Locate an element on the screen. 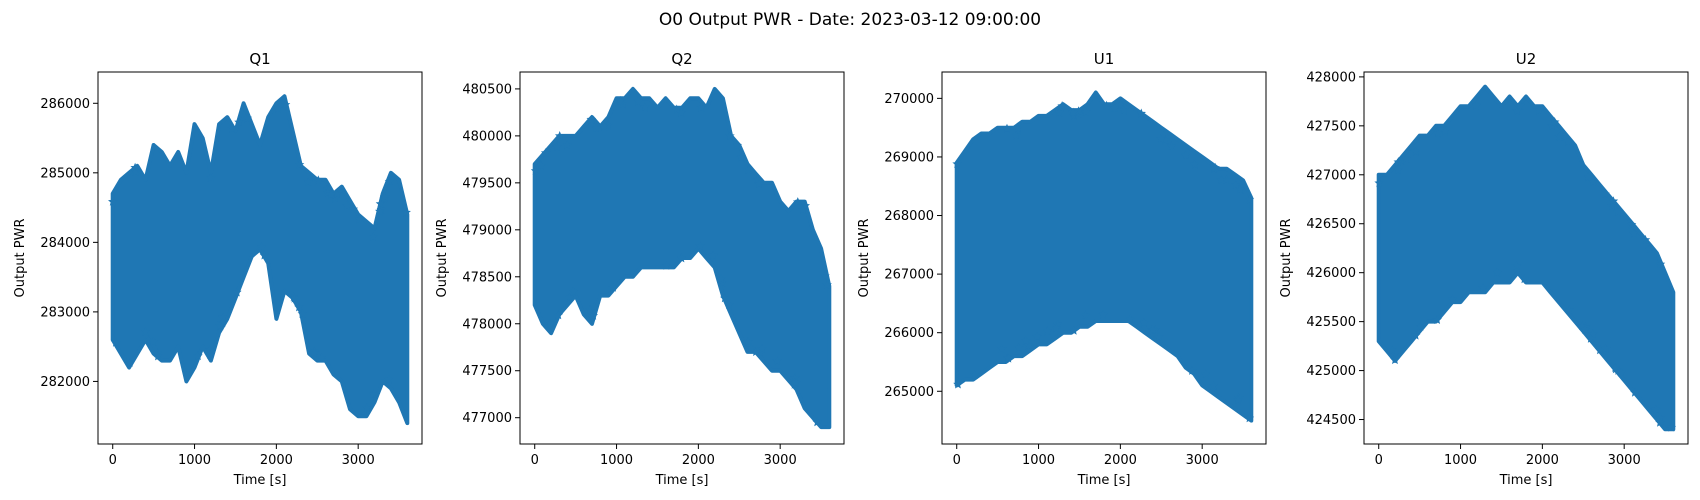 The width and height of the screenshot is (1700, 500). y-tick-label: 266000 is located at coordinates (909, 333).